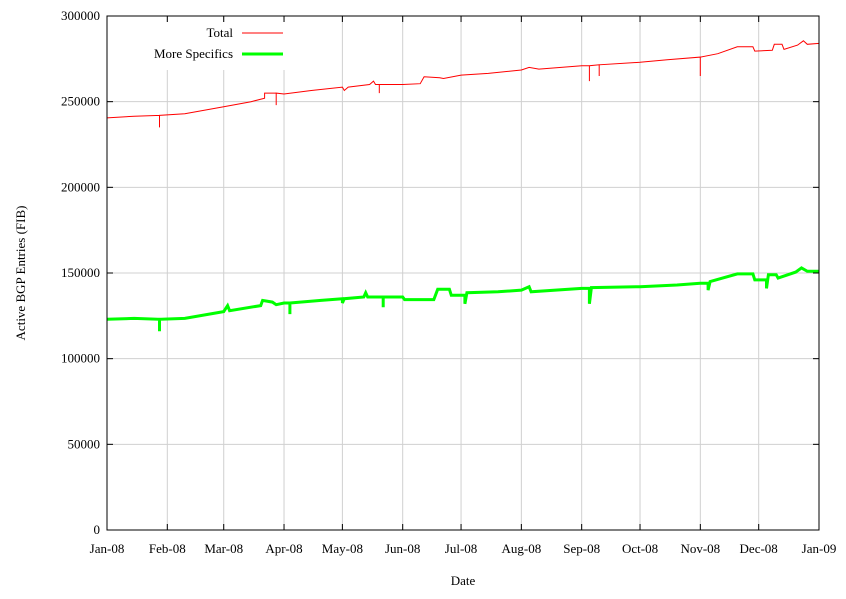 The image size is (846, 599). I want to click on x-tick-label: Aug-08, so click(522, 548).